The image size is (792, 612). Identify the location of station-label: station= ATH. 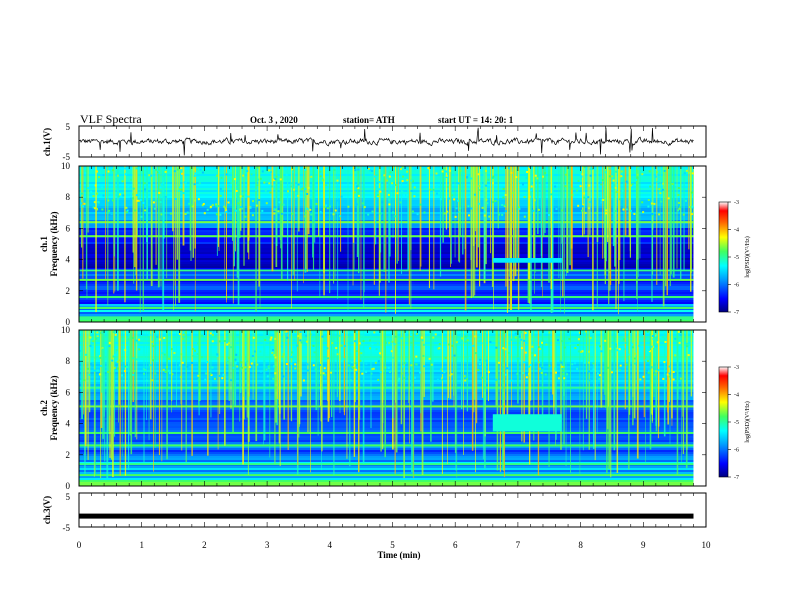
(369, 120).